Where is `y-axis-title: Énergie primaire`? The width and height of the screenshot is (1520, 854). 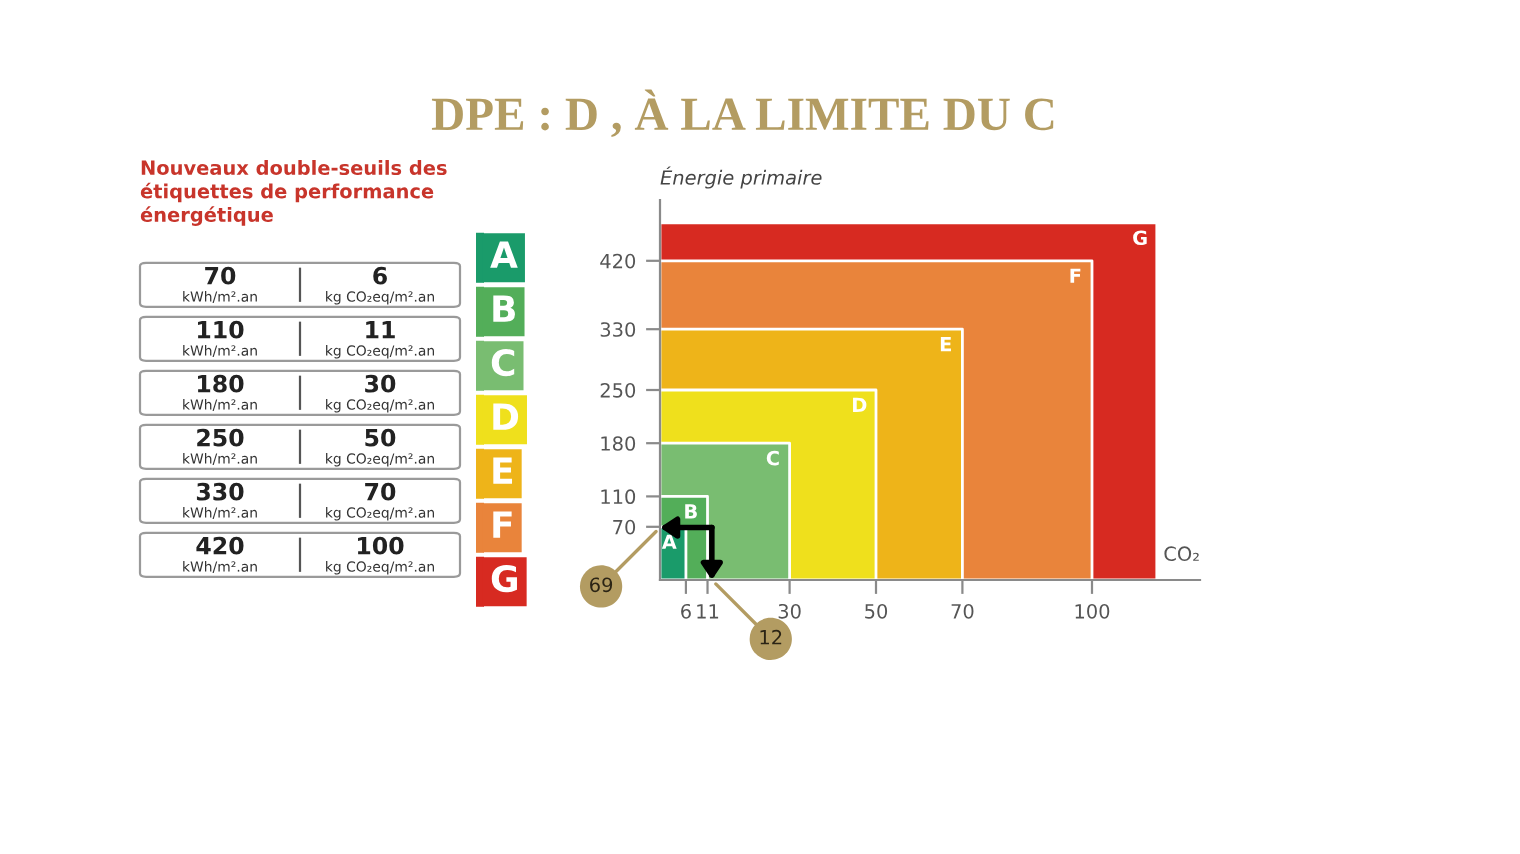
y-axis-title: Énergie primaire is located at coordinates (741, 177).